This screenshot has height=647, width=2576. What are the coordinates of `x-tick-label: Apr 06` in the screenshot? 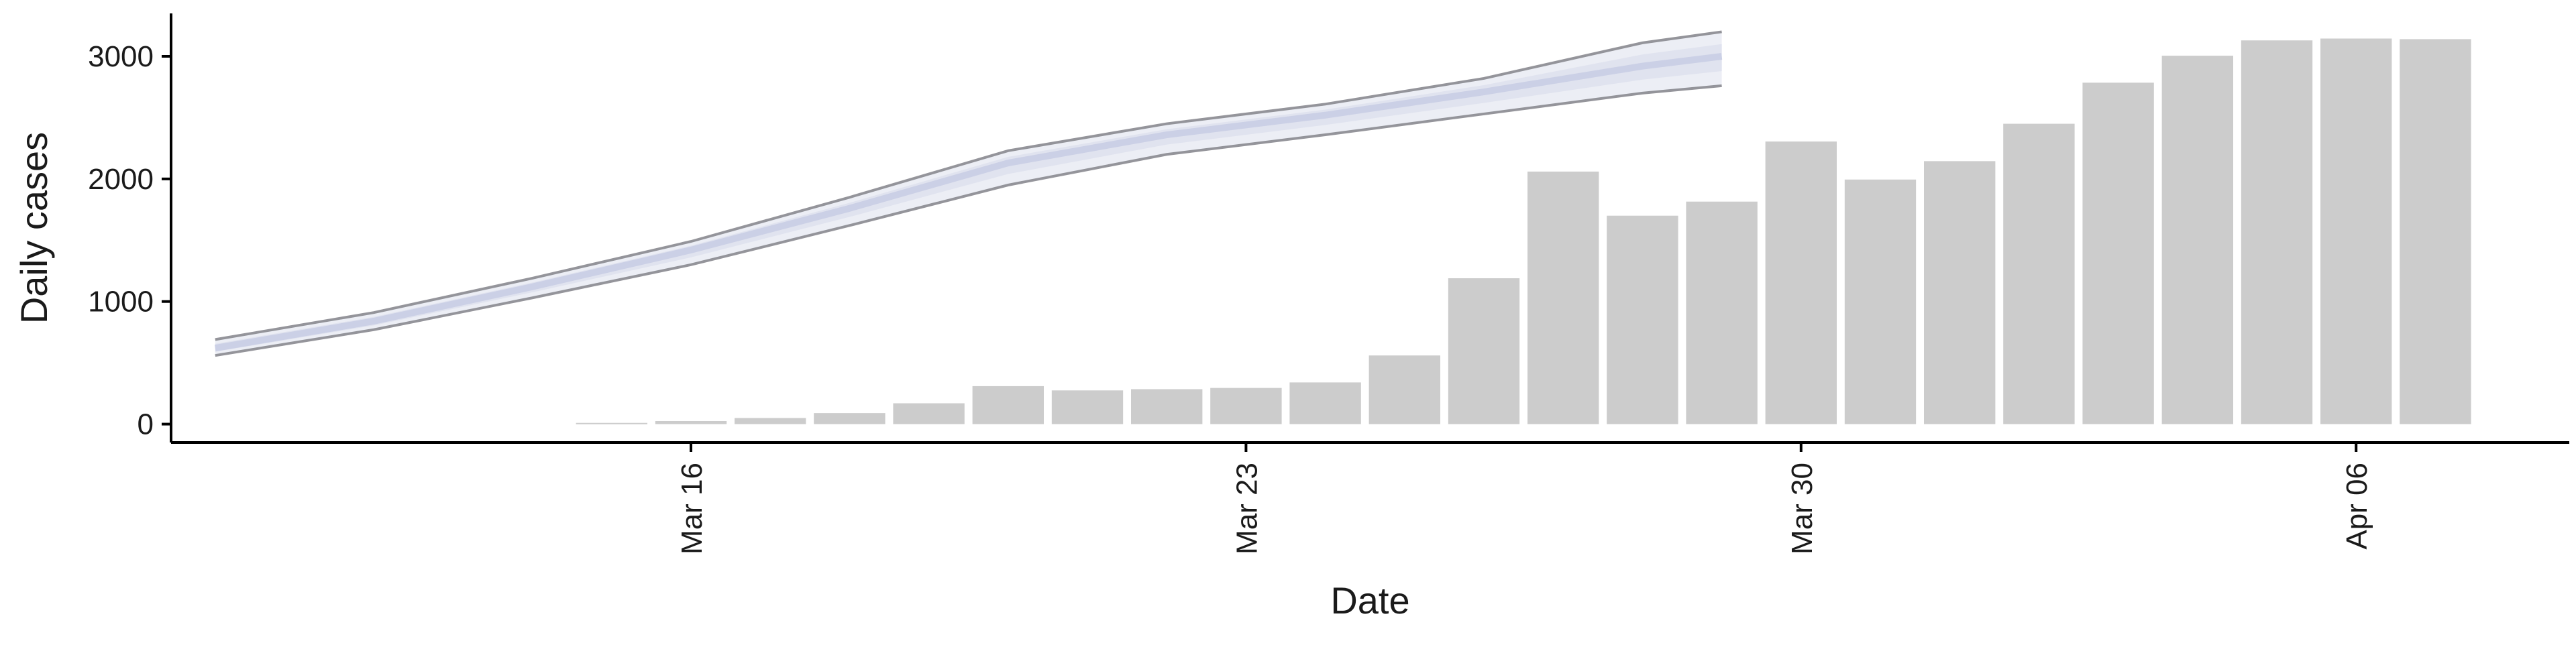 It's located at (2357, 506).